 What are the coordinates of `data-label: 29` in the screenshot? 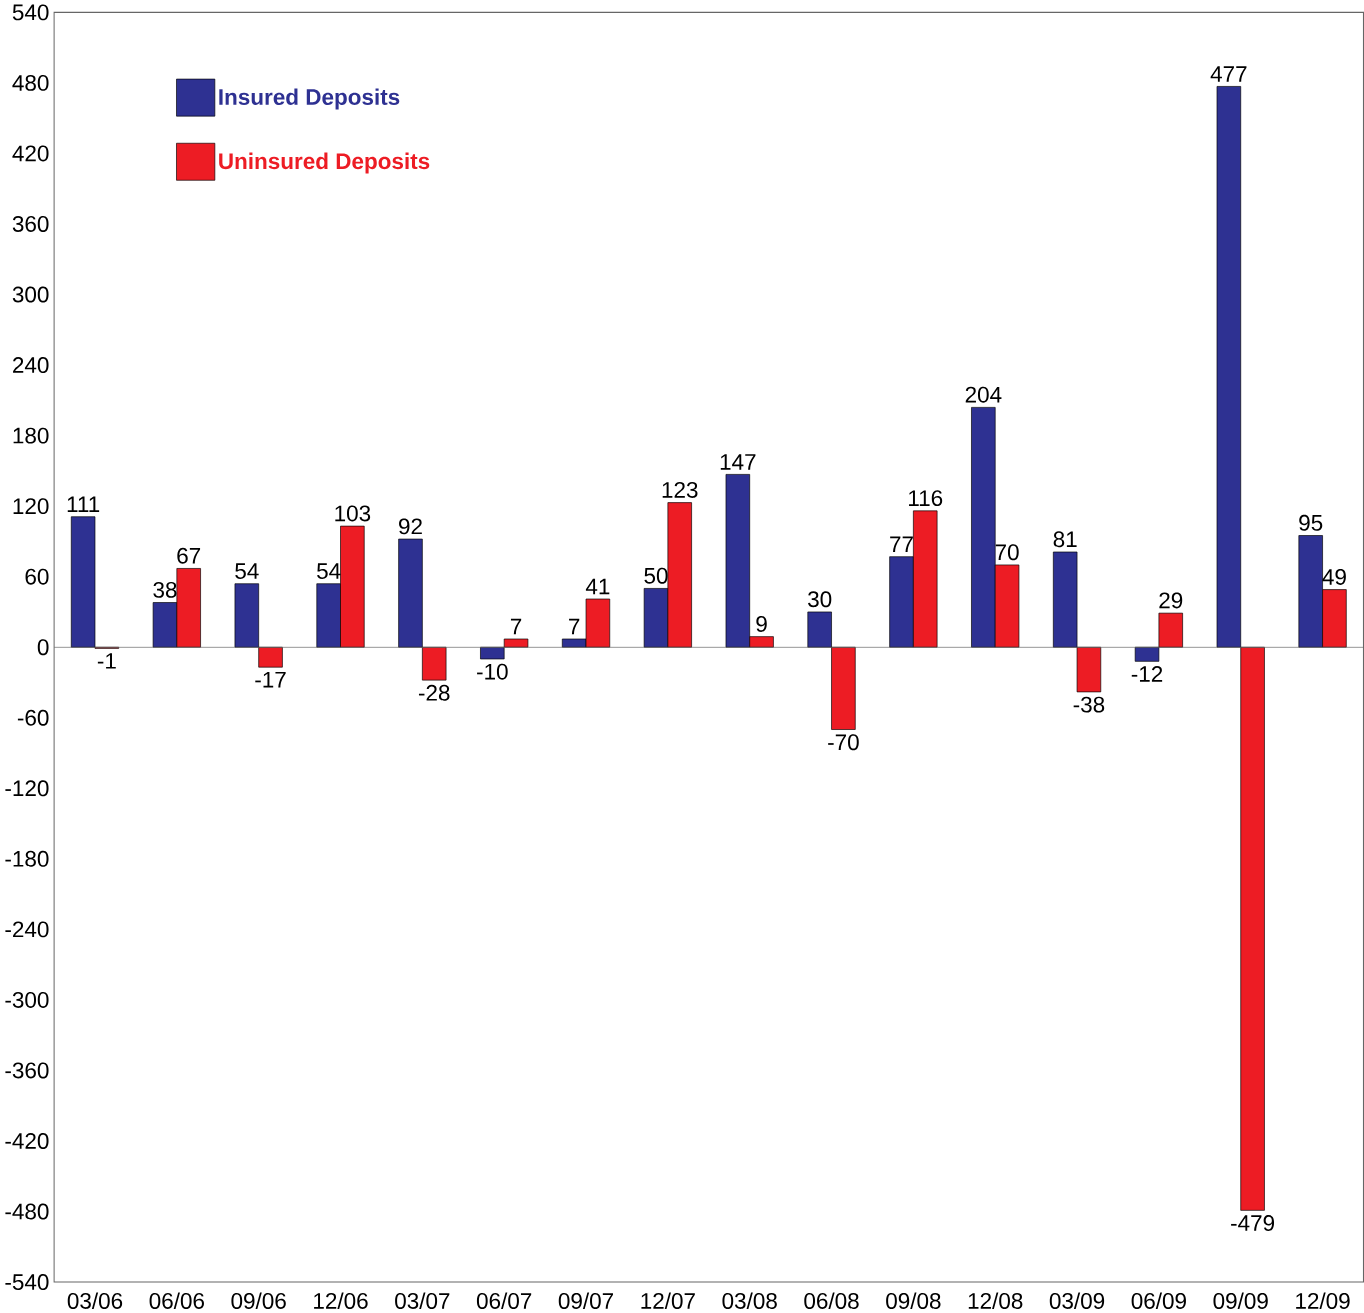 It's located at (1171, 600).